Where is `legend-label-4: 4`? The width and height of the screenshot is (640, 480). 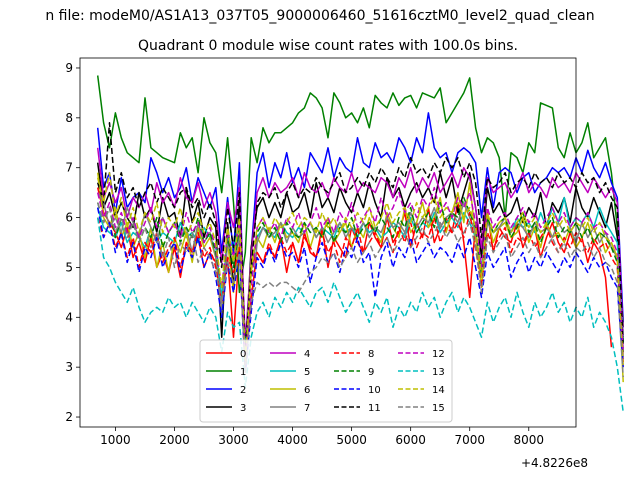 legend-label-4: 4 is located at coordinates (307, 354).